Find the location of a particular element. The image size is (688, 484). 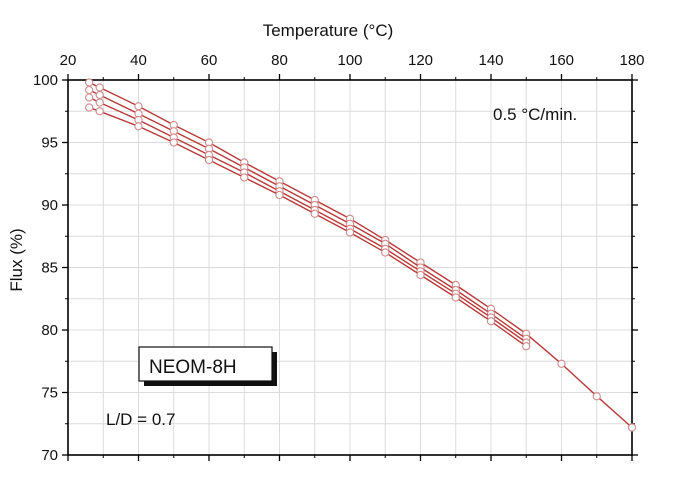

x-tick-label: 40 is located at coordinates (138, 60).